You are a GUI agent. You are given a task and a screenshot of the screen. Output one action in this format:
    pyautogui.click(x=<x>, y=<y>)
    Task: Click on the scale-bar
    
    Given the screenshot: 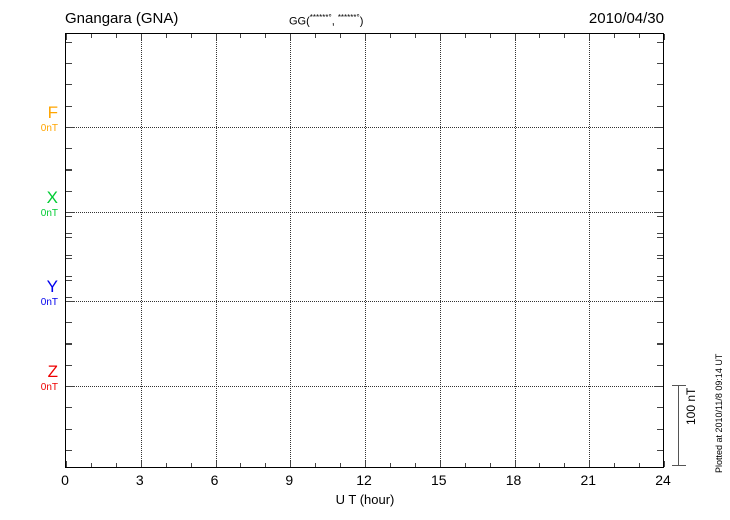 What is the action you would take?
    pyautogui.click(x=679, y=425)
    